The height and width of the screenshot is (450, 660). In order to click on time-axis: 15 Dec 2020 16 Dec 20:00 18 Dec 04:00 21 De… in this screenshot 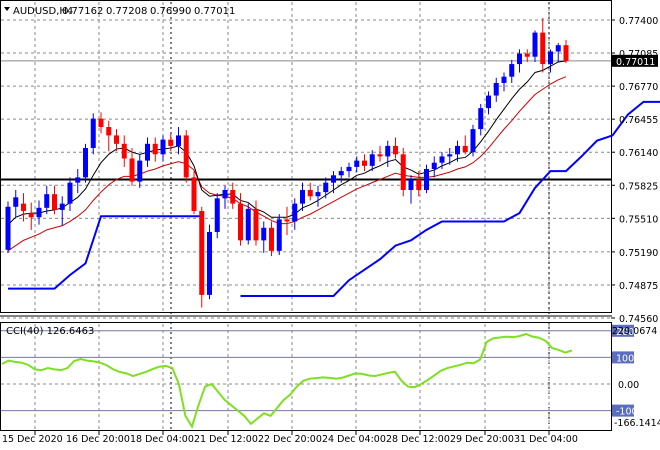, I will do `click(290, 438)`.